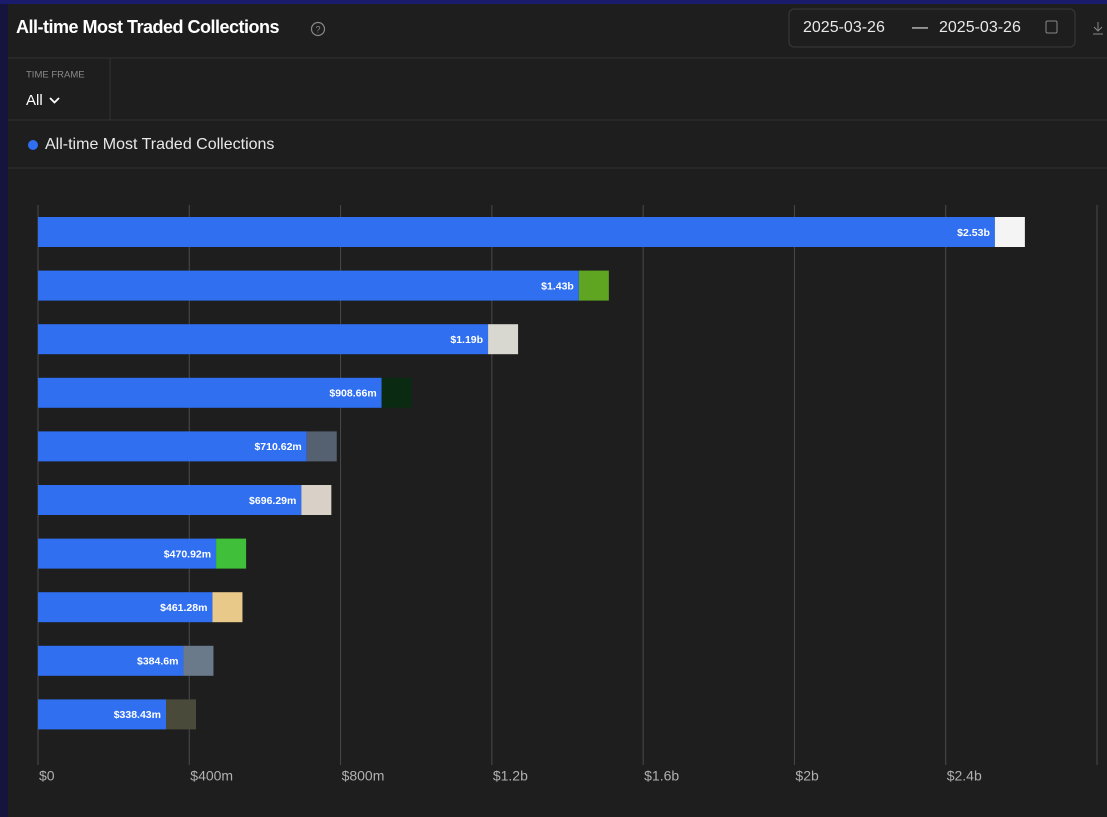  I want to click on value-label: $908.66m, so click(352, 394).